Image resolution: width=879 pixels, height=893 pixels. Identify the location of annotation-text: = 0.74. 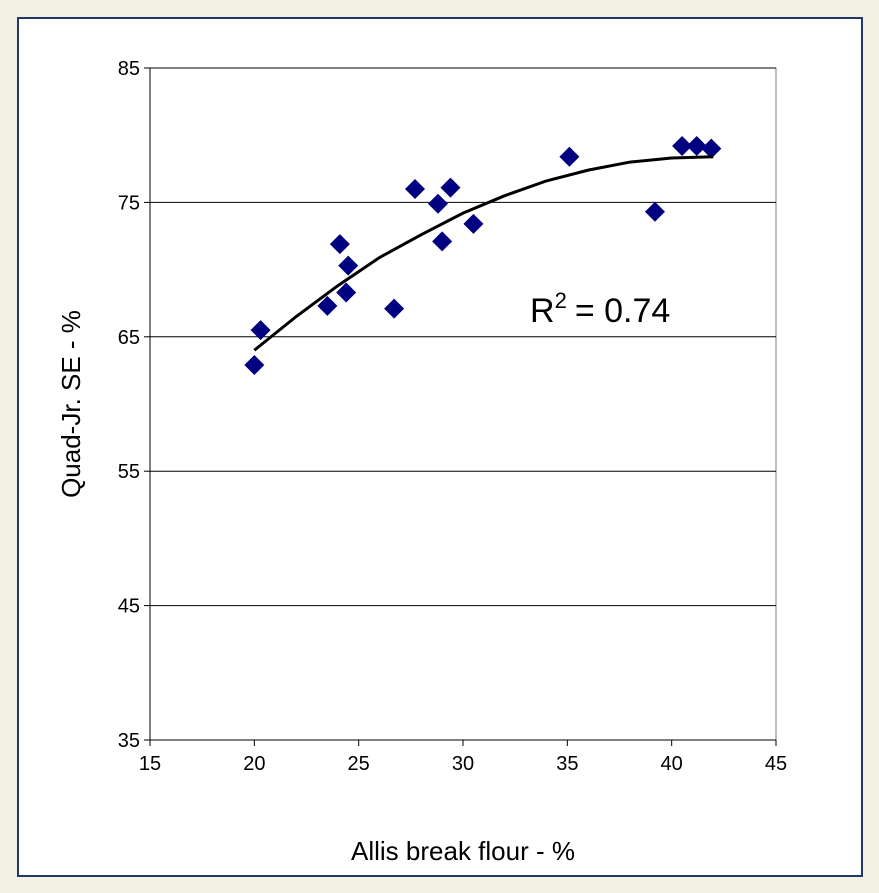
(622, 311).